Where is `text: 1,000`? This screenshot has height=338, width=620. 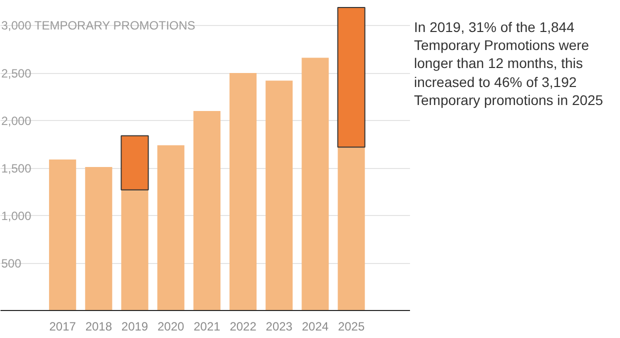
text: 1,000 is located at coordinates (16, 216).